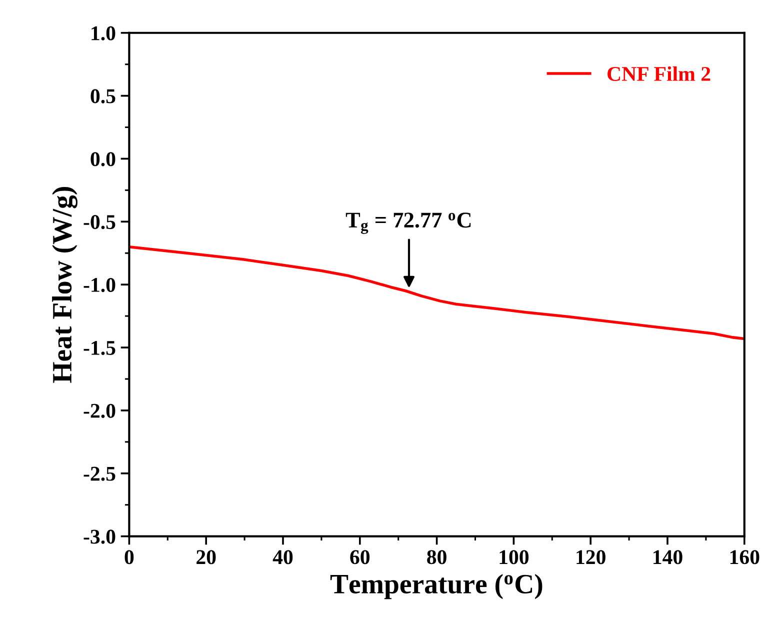  I want to click on y-tick-label: -3.0, so click(100, 537).